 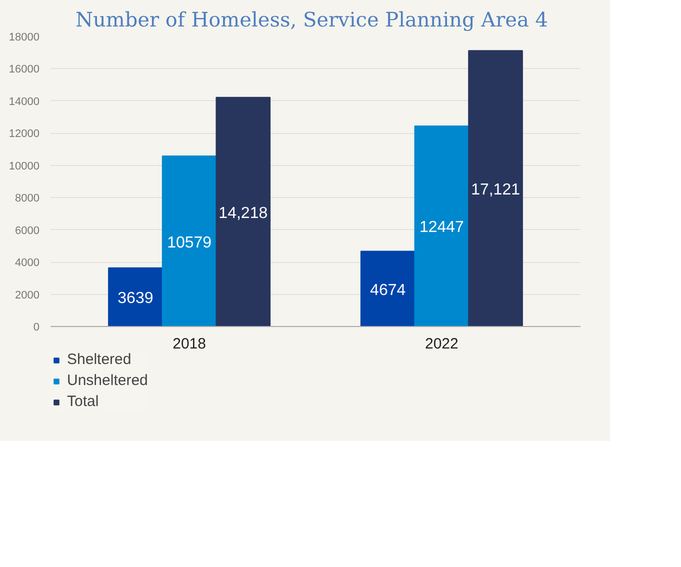 I want to click on x-tick-label: 2018, so click(x=189, y=344).